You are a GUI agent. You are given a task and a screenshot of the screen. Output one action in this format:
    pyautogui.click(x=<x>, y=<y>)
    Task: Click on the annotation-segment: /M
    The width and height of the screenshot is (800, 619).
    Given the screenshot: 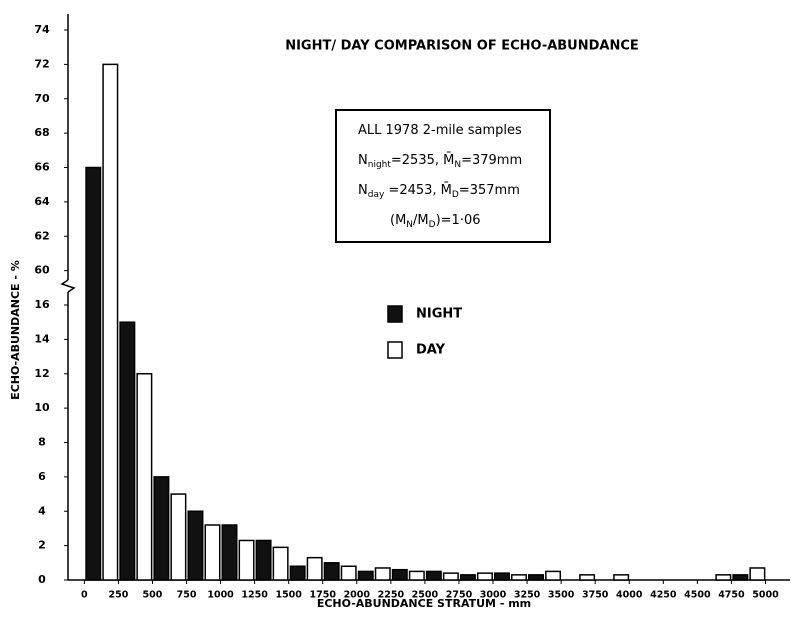 What is the action you would take?
    pyautogui.click(x=421, y=220)
    